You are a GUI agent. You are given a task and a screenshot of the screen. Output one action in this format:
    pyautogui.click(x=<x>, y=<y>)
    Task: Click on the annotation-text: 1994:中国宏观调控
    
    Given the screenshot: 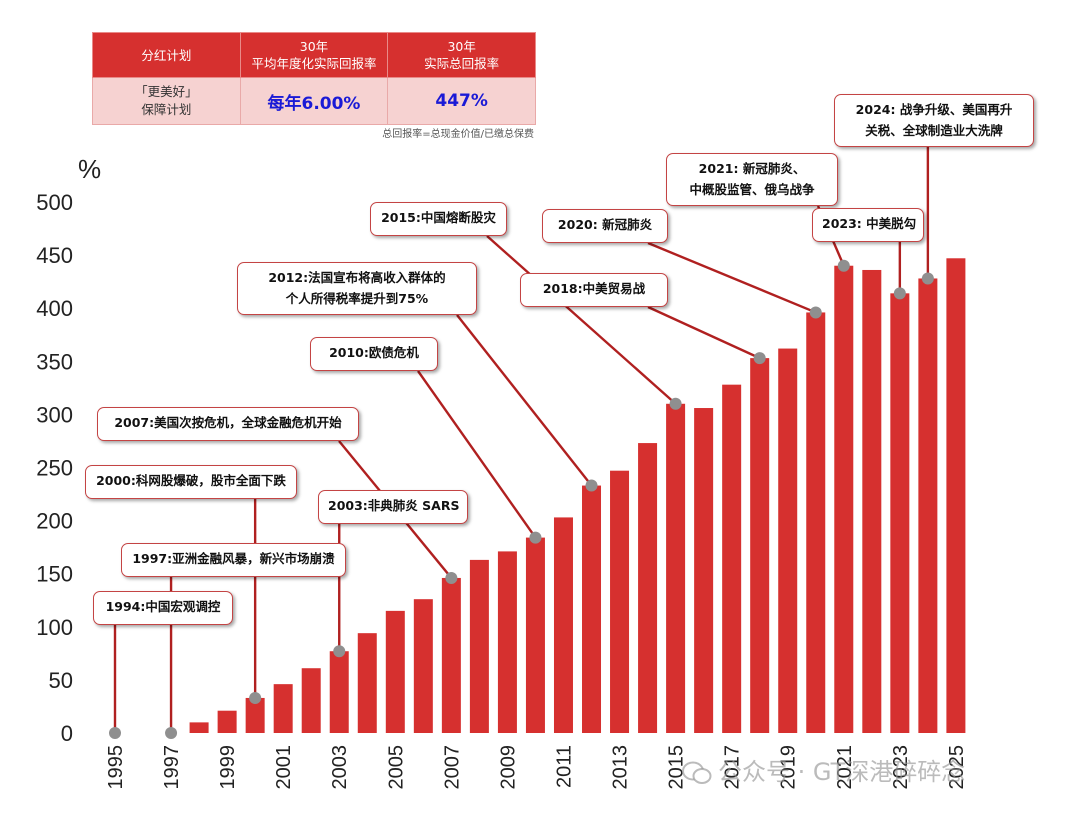 What is the action you would take?
    pyautogui.click(x=163, y=606)
    